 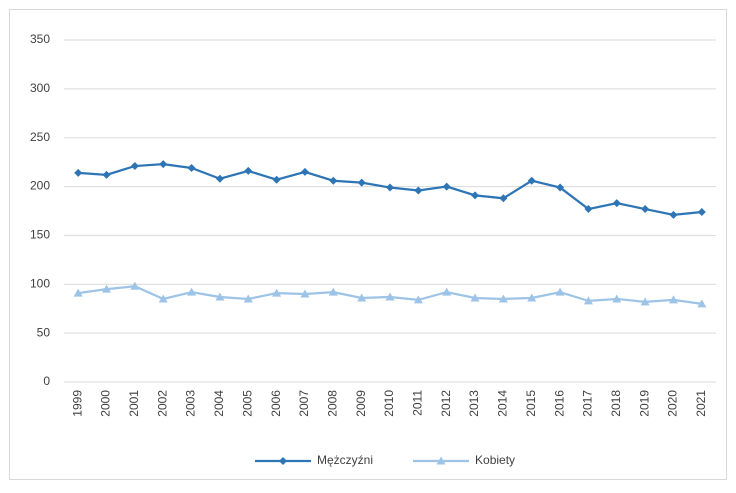 What do you see at coordinates (304, 403) in the screenshot?
I see `x-tick-label: 2007` at bounding box center [304, 403].